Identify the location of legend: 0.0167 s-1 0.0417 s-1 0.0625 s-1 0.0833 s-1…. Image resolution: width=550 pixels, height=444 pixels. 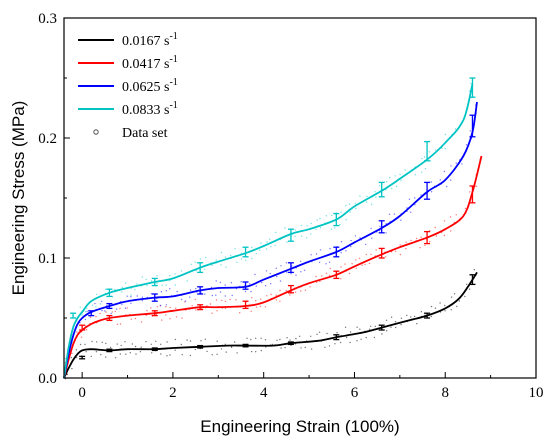
(128, 86).